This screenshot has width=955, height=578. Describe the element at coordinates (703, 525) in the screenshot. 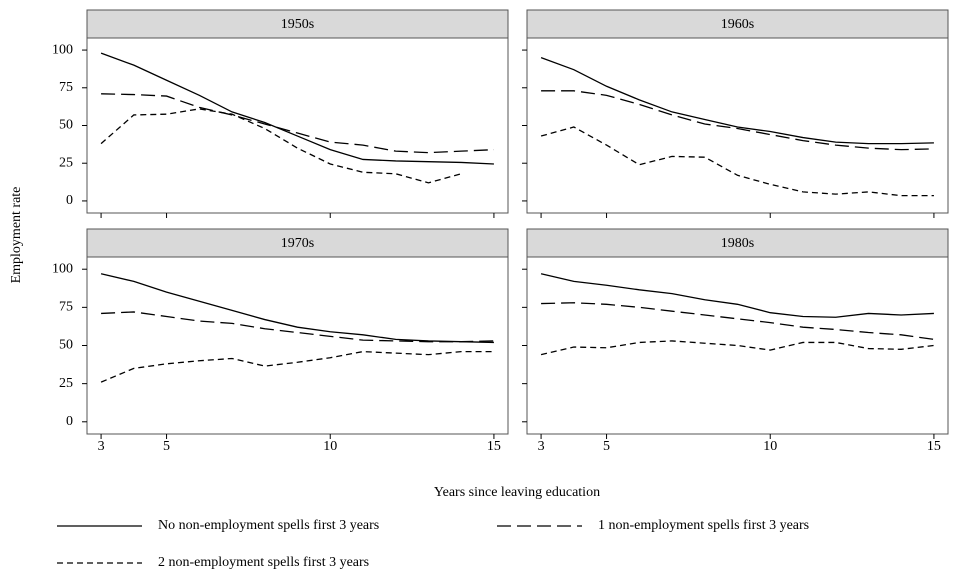

I see `legend-label: 1 non-employment spells first 3 years` at that location.